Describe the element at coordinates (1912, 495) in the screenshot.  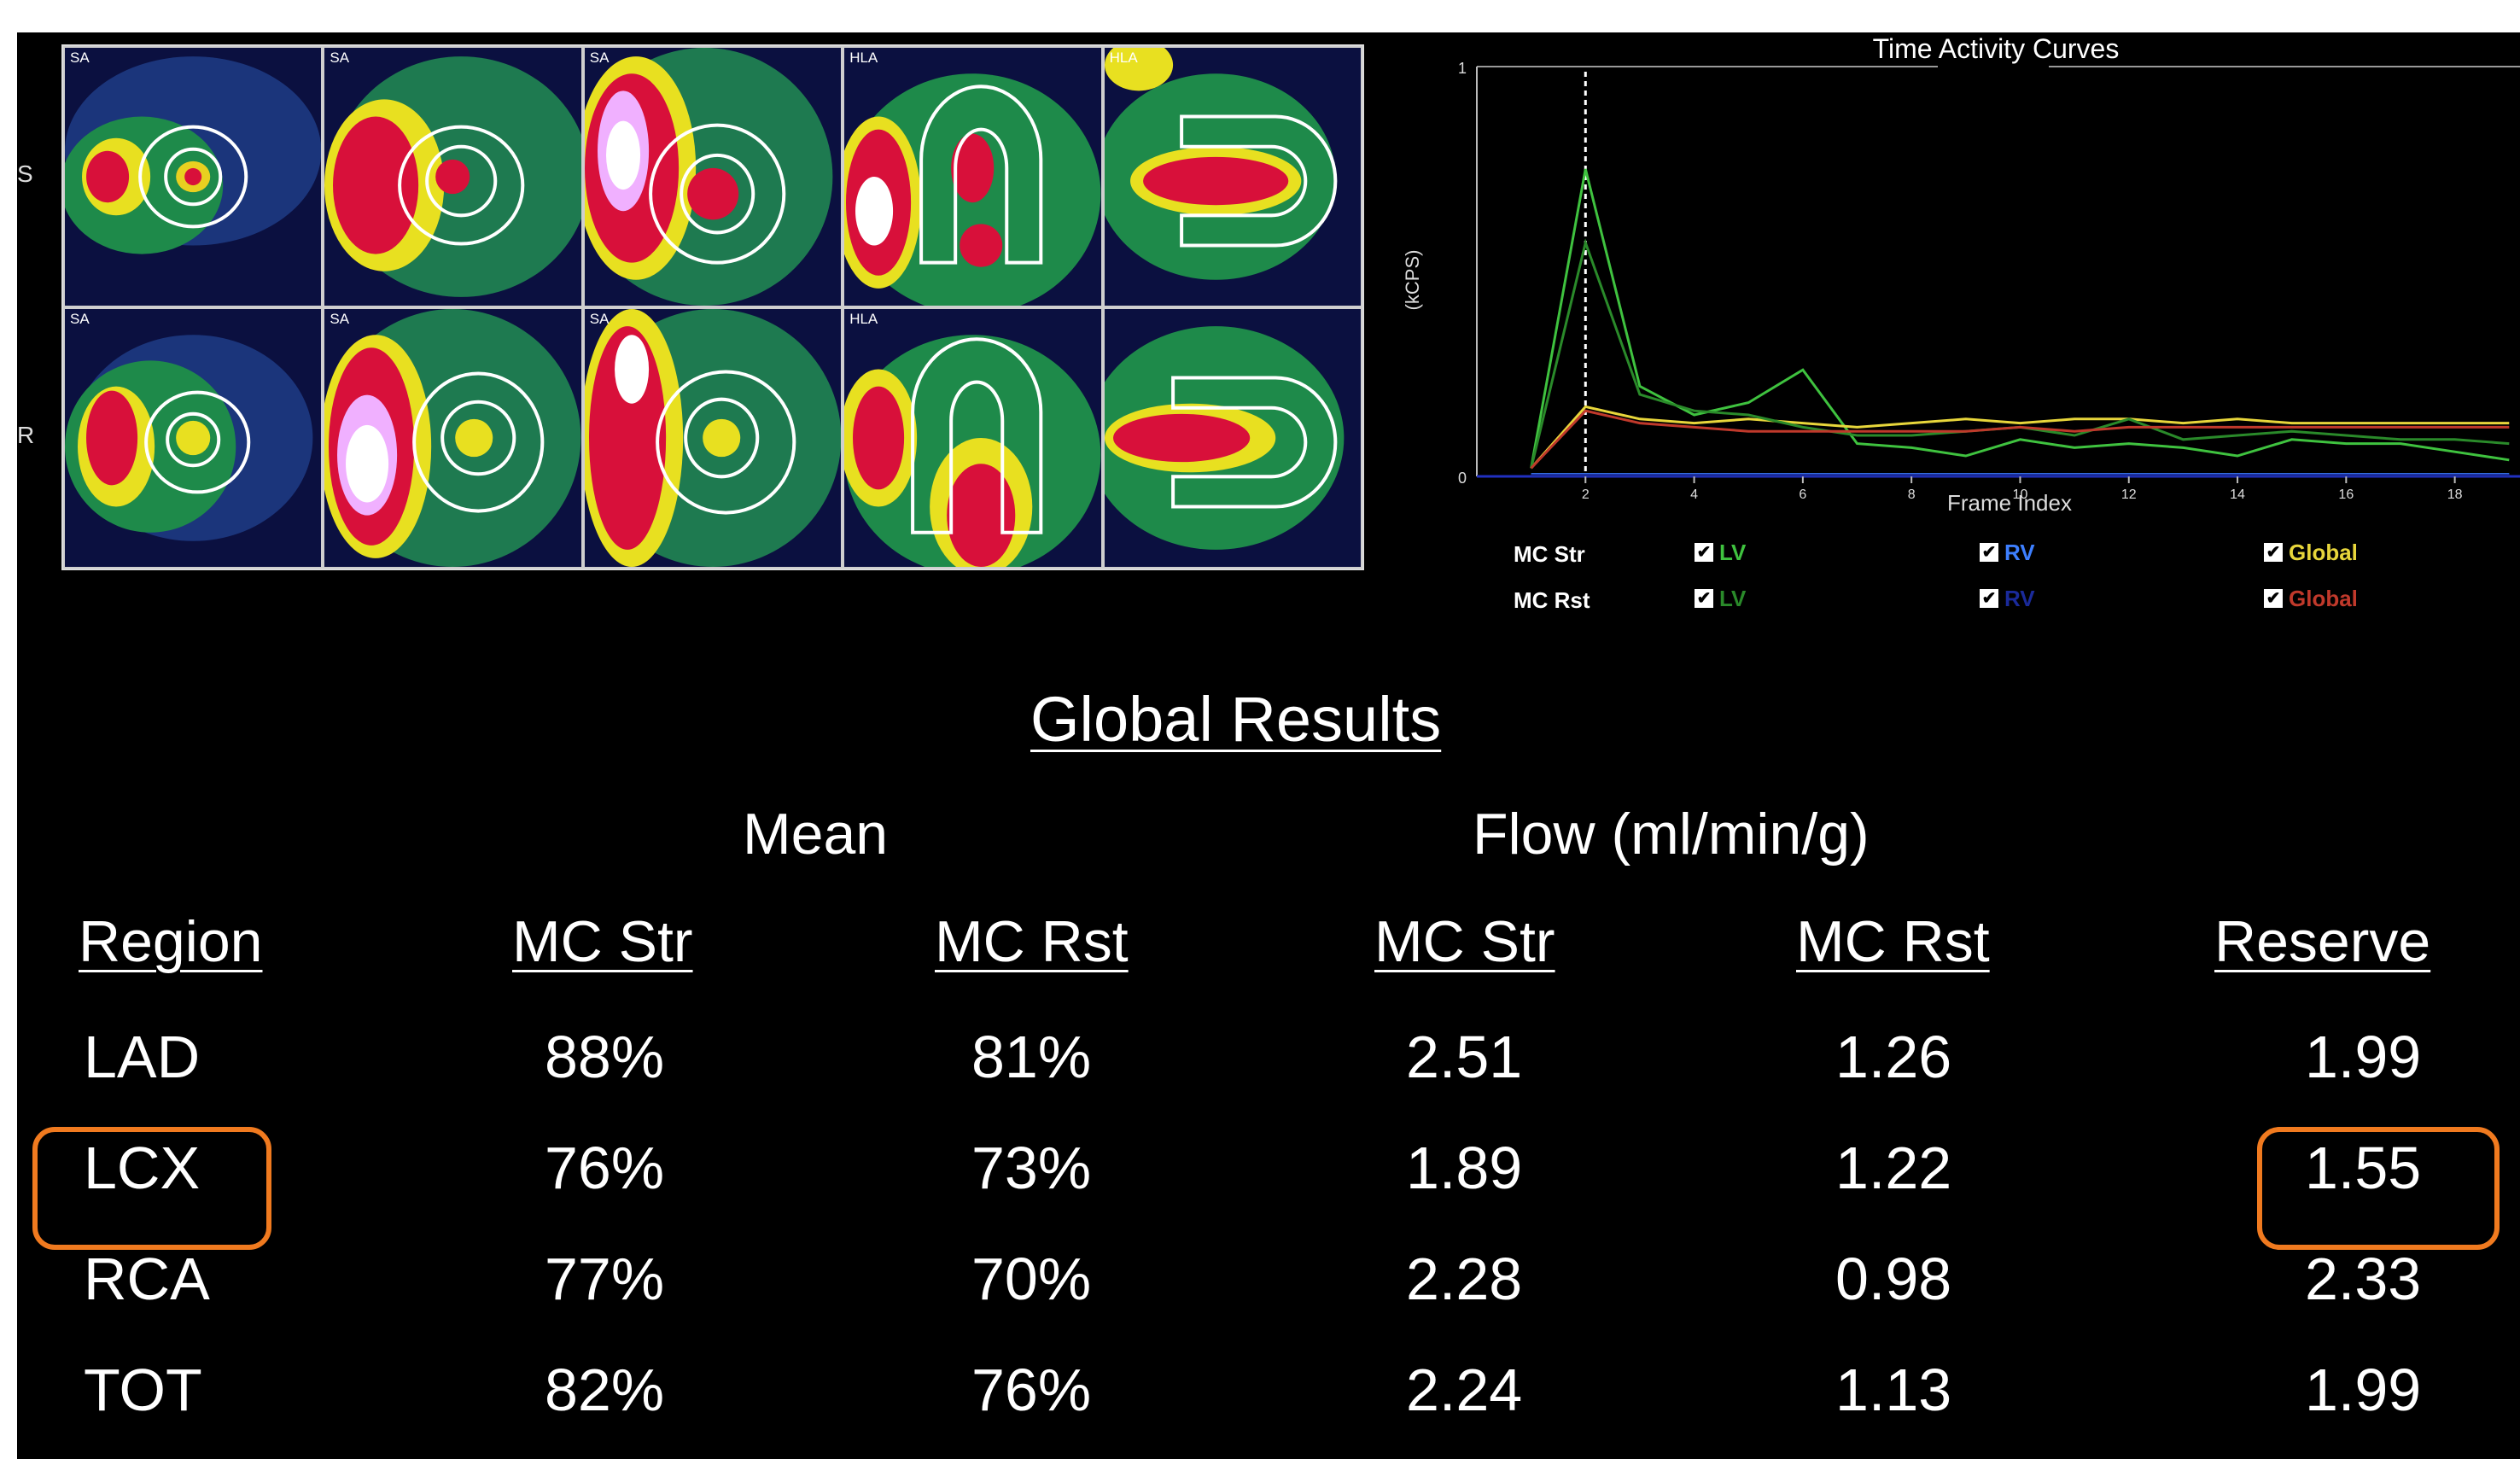
I see `x-tick-label: 8` at that location.